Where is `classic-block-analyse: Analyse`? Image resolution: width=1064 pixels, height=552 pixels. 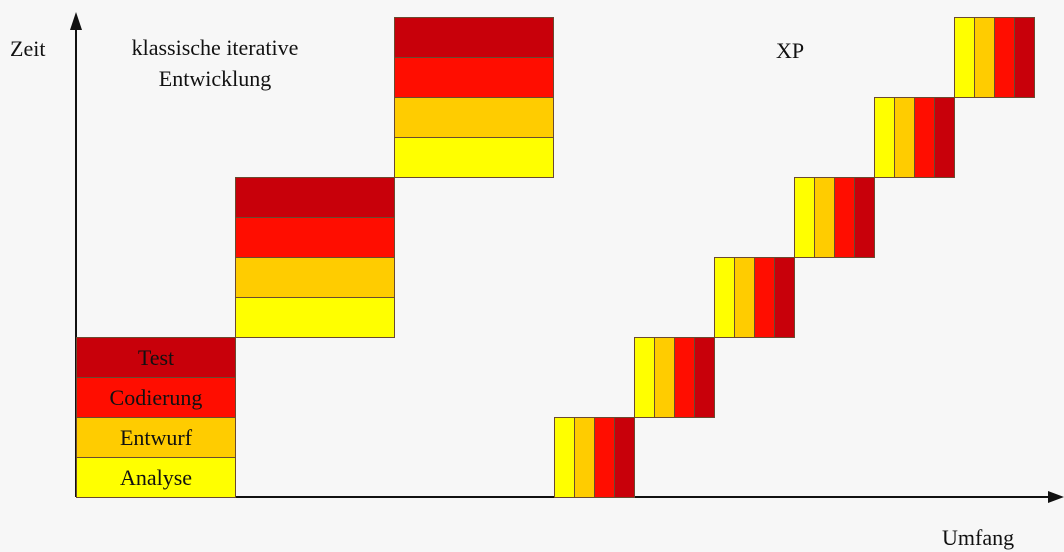 classic-block-analyse: Analyse is located at coordinates (156, 477).